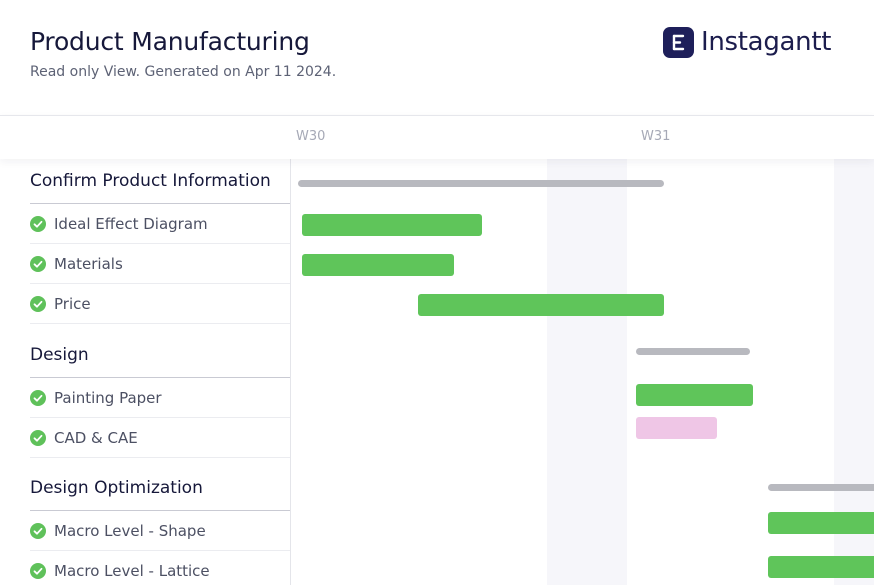 The height and width of the screenshot is (585, 874). I want to click on task-row-price: Price, so click(160, 304).